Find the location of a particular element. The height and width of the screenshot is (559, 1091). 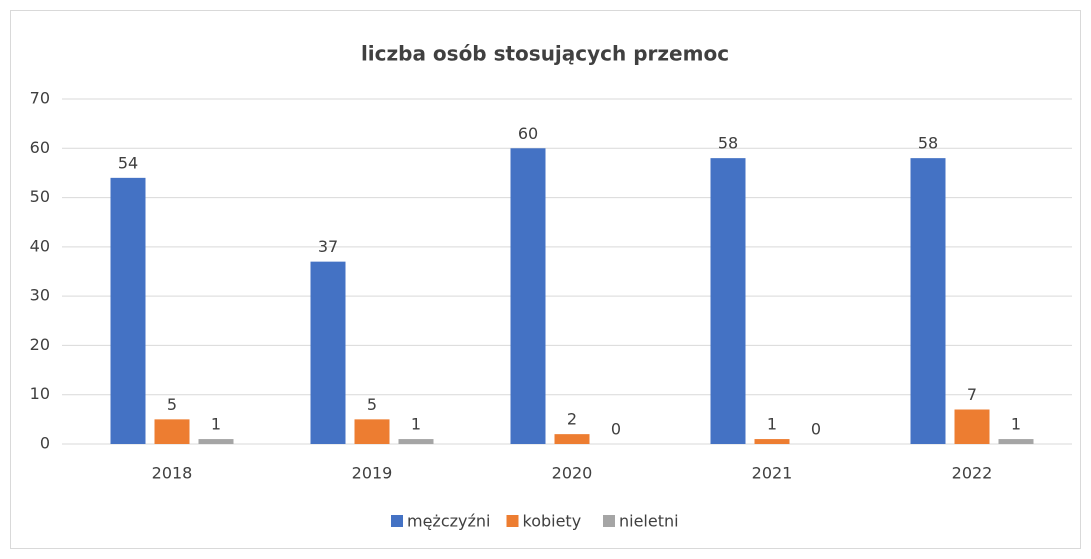

chart-title: liczba osób stosujących przemoc is located at coordinates (545, 54).